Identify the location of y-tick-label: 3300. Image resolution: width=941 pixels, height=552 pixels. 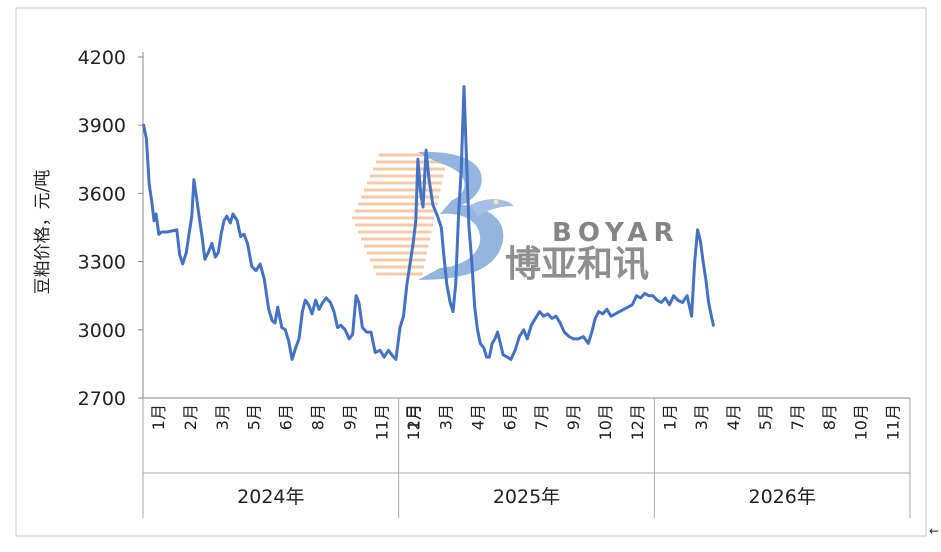
(102, 263).